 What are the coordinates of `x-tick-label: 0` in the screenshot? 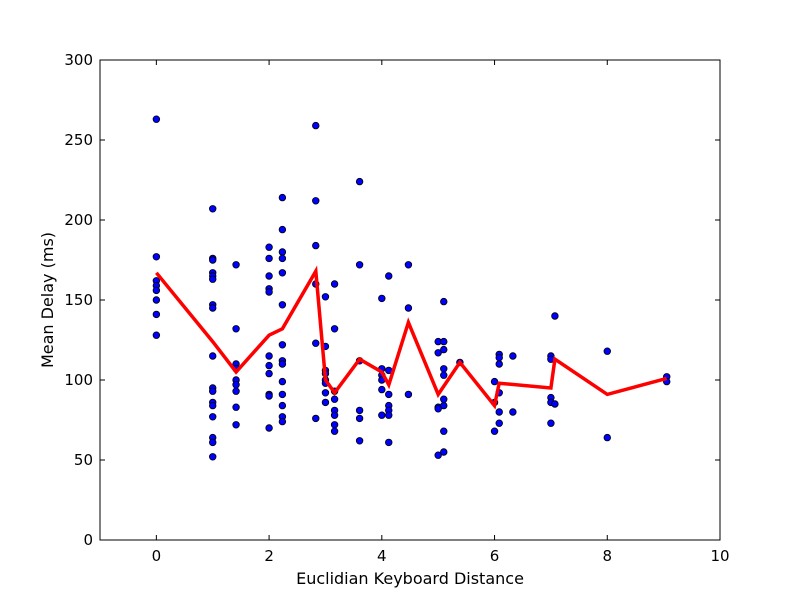 It's located at (157, 556).